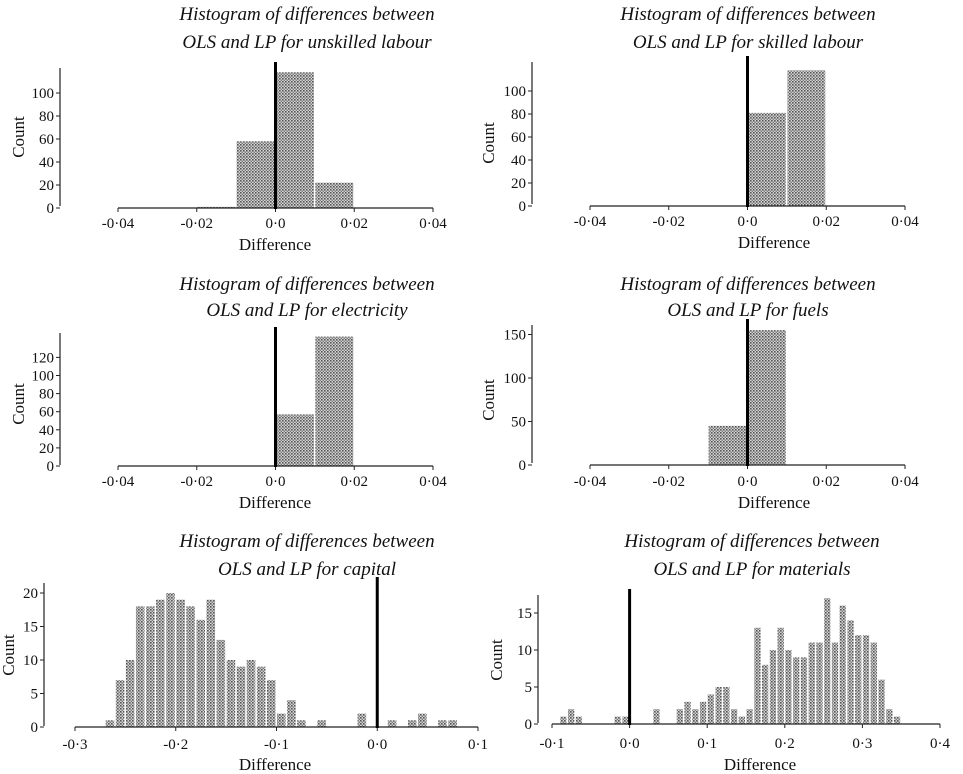 This screenshot has height=774, width=963. What do you see at coordinates (748, 42) in the screenshot?
I see `chart-title-line: OLS and LP for skilled labour` at bounding box center [748, 42].